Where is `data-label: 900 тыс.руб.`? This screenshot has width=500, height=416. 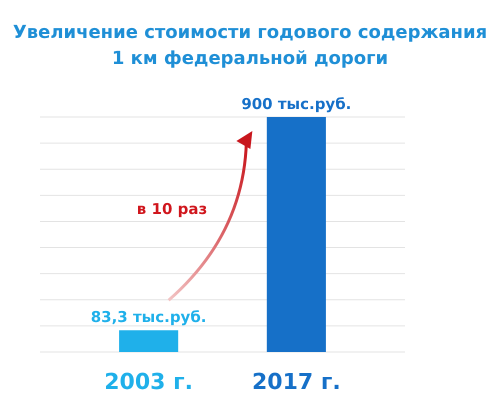 data-label: 900 тыс.руб. is located at coordinates (296, 104).